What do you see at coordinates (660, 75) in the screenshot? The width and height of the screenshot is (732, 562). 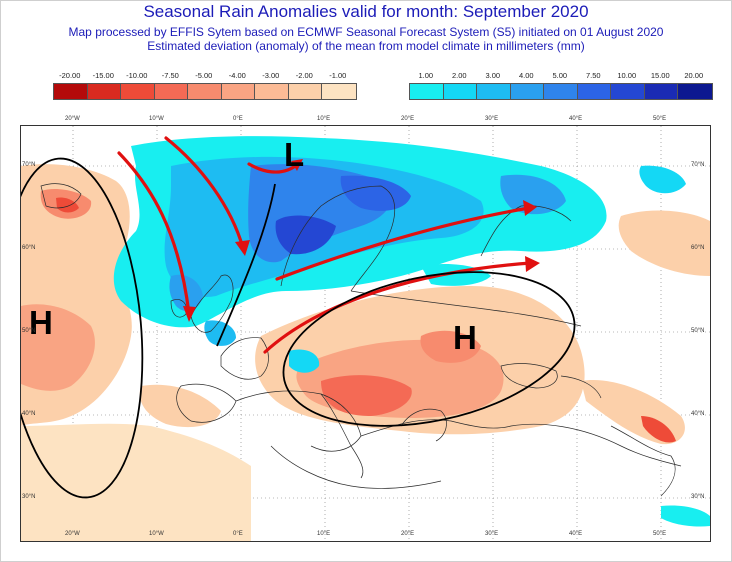 I see `legend_positive-label: 15.00` at bounding box center [660, 75].